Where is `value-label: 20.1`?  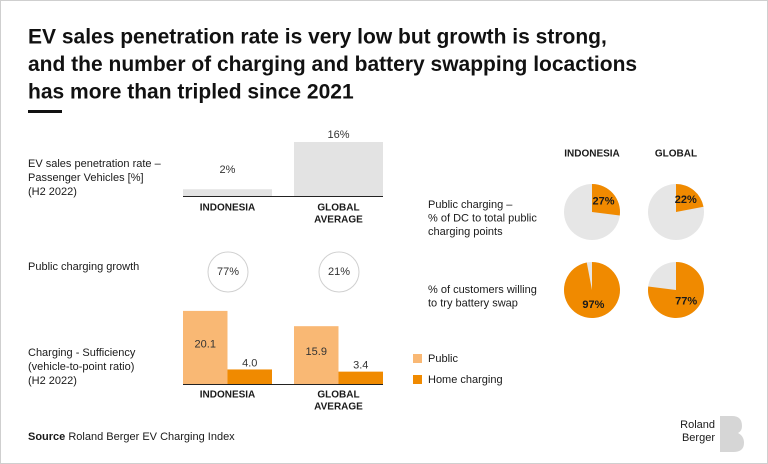
value-label: 20.1 is located at coordinates (205, 344).